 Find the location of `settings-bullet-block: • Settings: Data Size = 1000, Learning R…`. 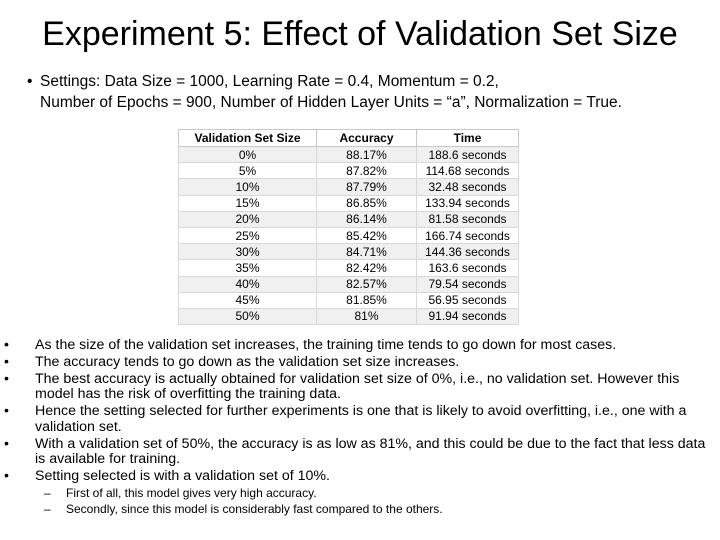

settings-bullet-block: • Settings: Data Size = 1000, Learning R… is located at coordinates (372, 92).